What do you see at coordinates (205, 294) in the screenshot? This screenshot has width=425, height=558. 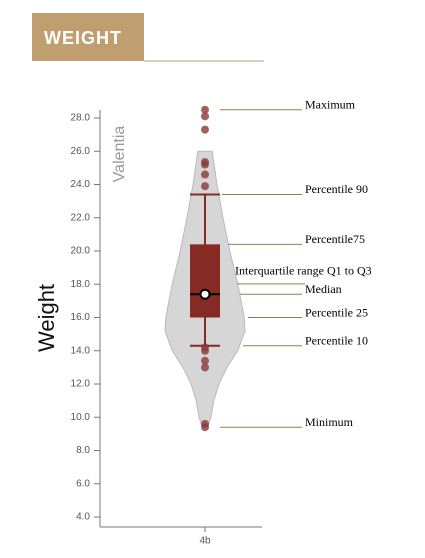 I see `median-dot` at bounding box center [205, 294].